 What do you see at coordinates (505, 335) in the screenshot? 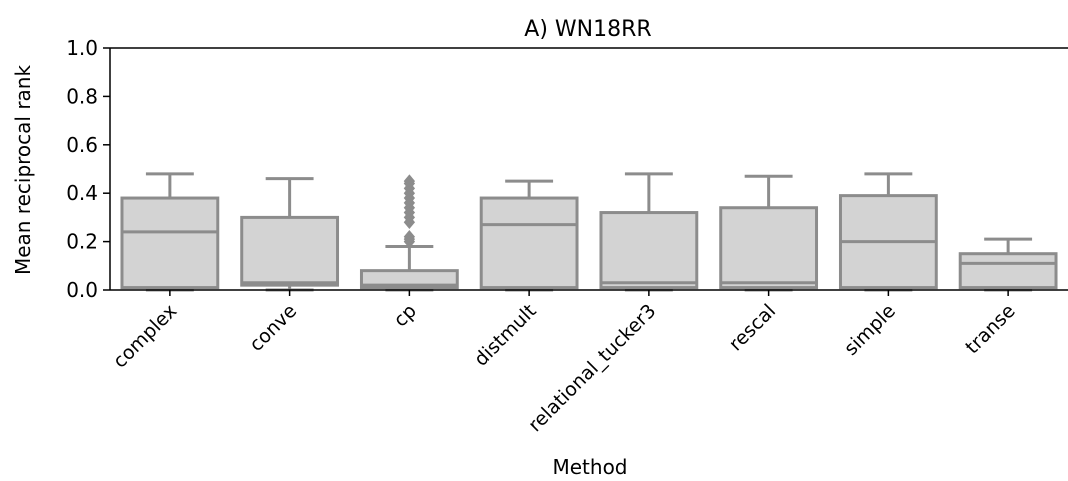
I see `x-tick-label: distmult` at bounding box center [505, 335].